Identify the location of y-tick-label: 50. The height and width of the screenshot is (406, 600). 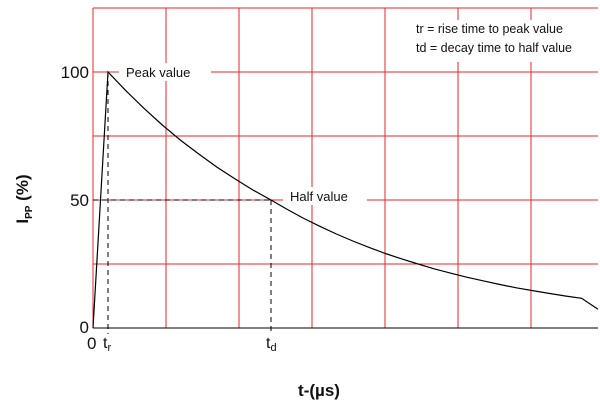
(79, 200).